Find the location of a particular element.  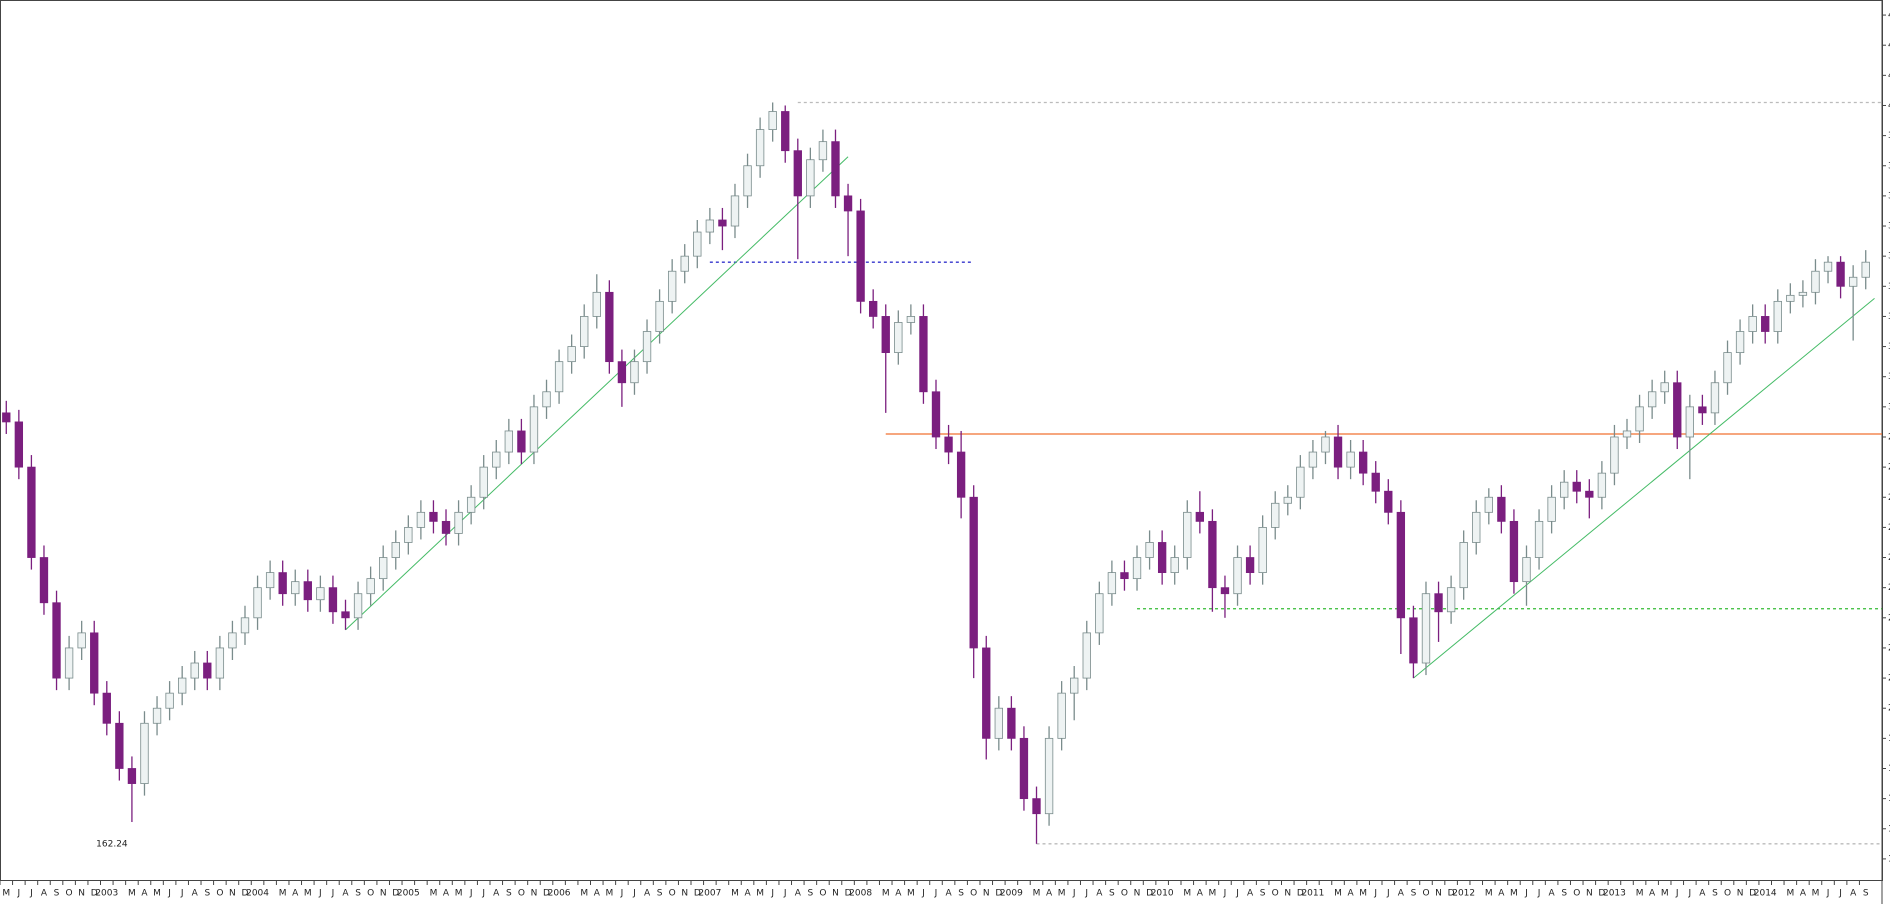

x-tick-label: 2005 is located at coordinates (408, 894).